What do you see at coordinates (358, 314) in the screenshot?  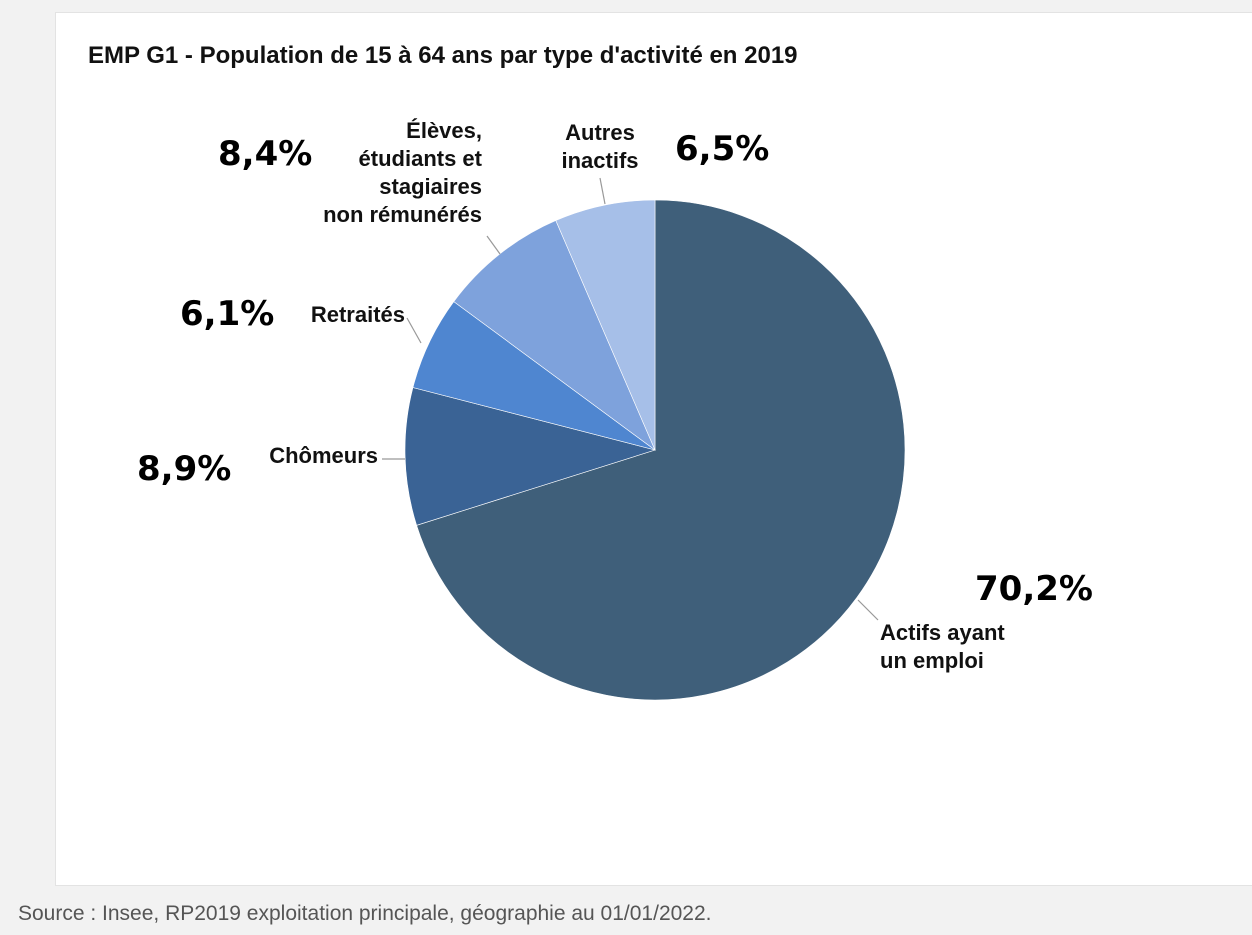 I see `slice-label-2: Retraités` at bounding box center [358, 314].